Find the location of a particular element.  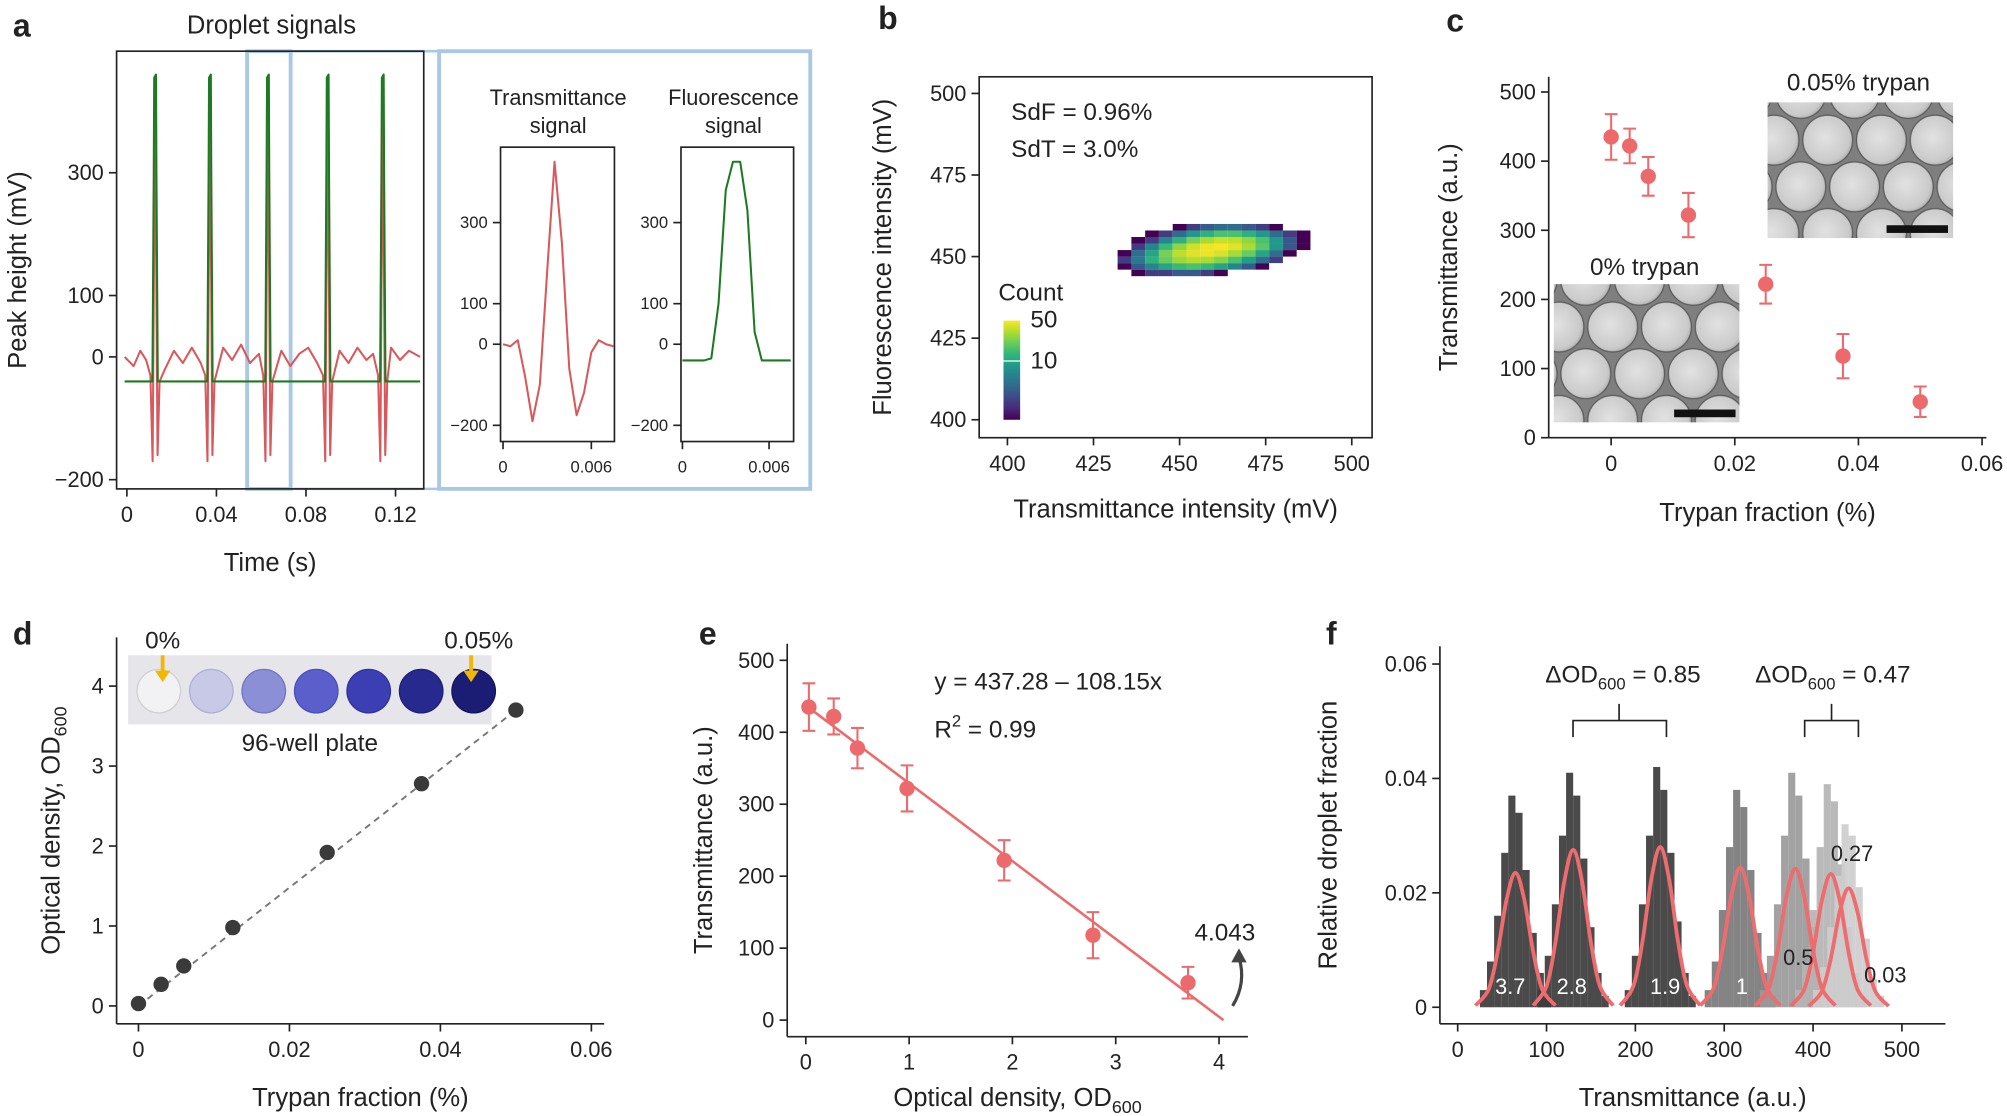

x-tick-label: 2 is located at coordinates (1012, 1062).